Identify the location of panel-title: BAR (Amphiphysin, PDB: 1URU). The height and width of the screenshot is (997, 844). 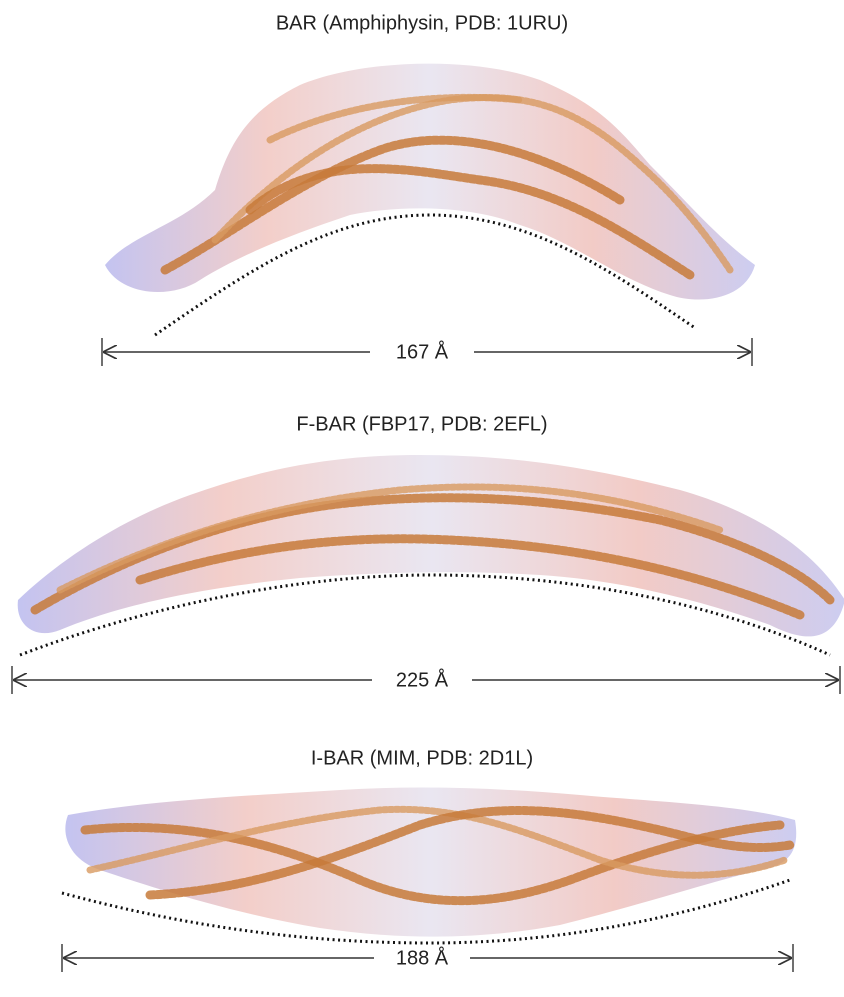
(422, 23).